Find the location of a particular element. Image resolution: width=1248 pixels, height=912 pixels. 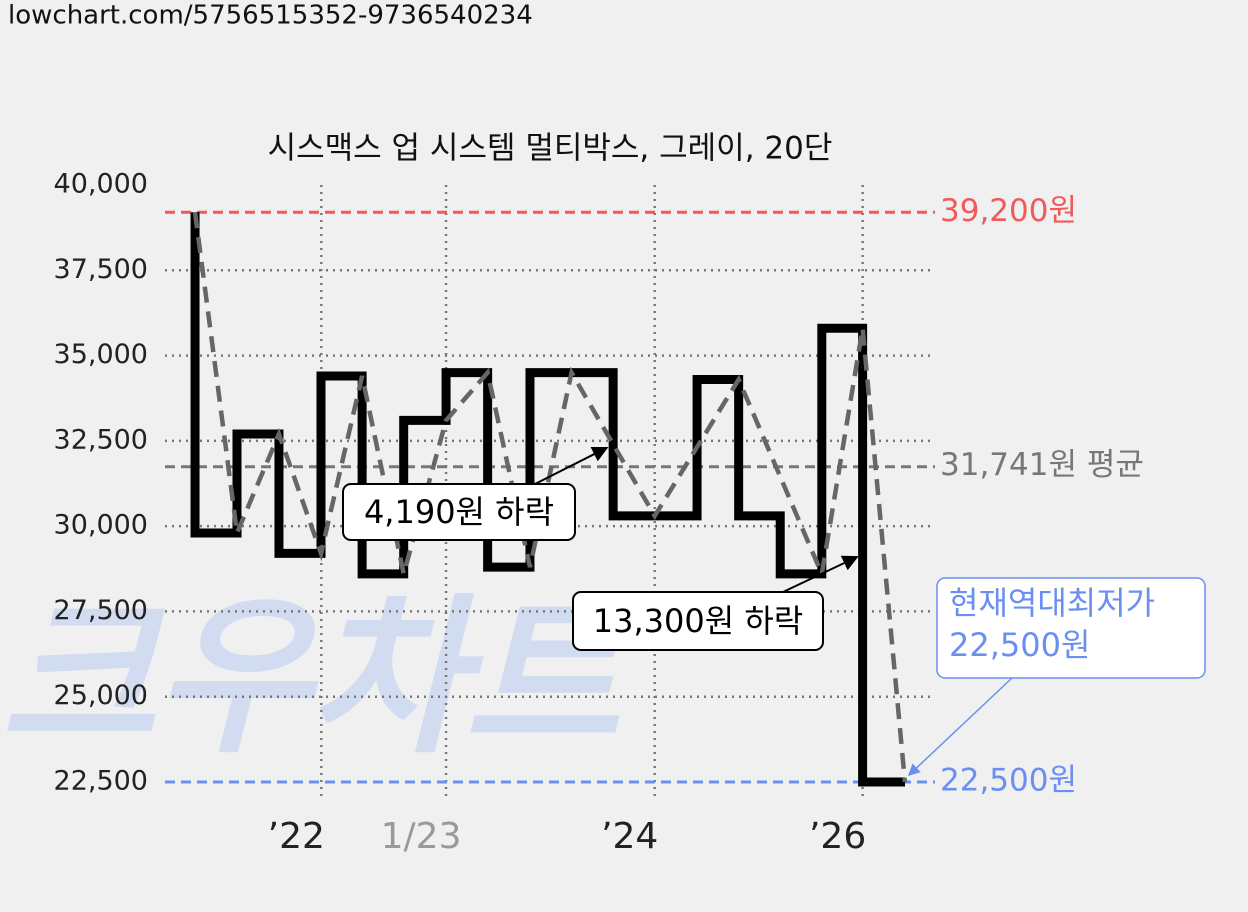

x-tick-label: ’24 is located at coordinates (629, 836).